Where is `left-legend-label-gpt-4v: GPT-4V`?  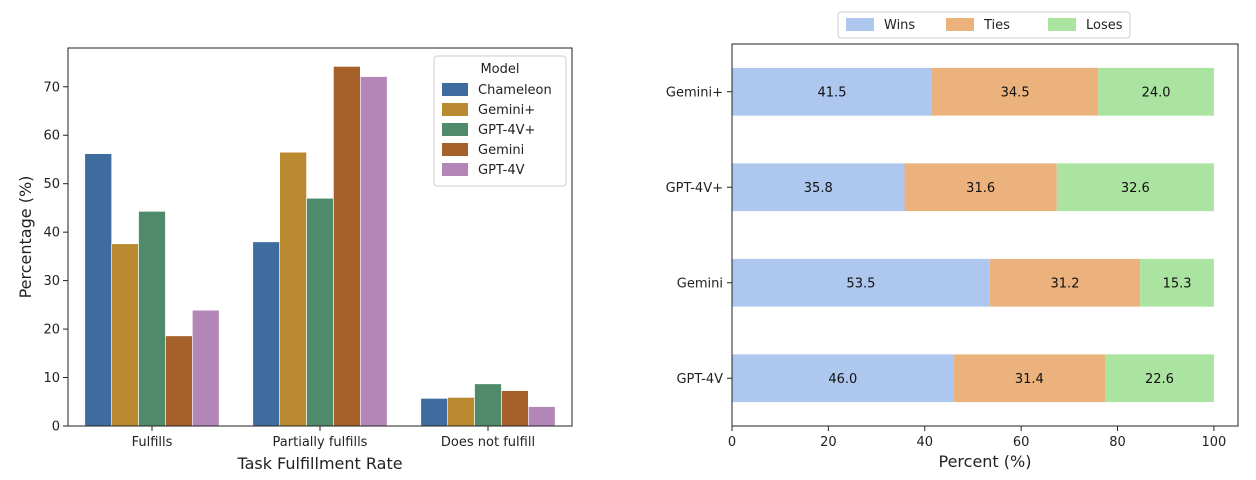
left-legend-label-gpt-4v: GPT-4V is located at coordinates (501, 170).